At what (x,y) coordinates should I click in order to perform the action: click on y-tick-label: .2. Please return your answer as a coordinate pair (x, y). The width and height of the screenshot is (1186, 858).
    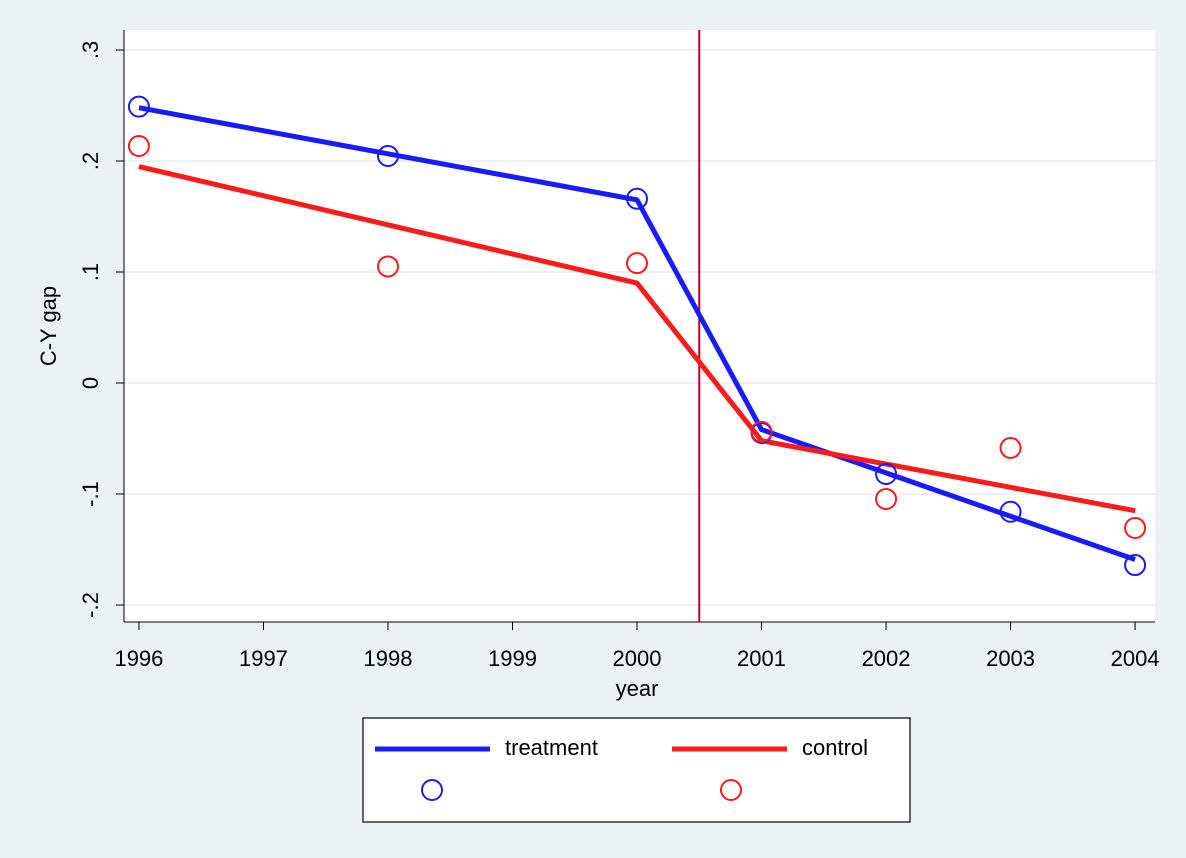
    Looking at the image, I should click on (90, 161).